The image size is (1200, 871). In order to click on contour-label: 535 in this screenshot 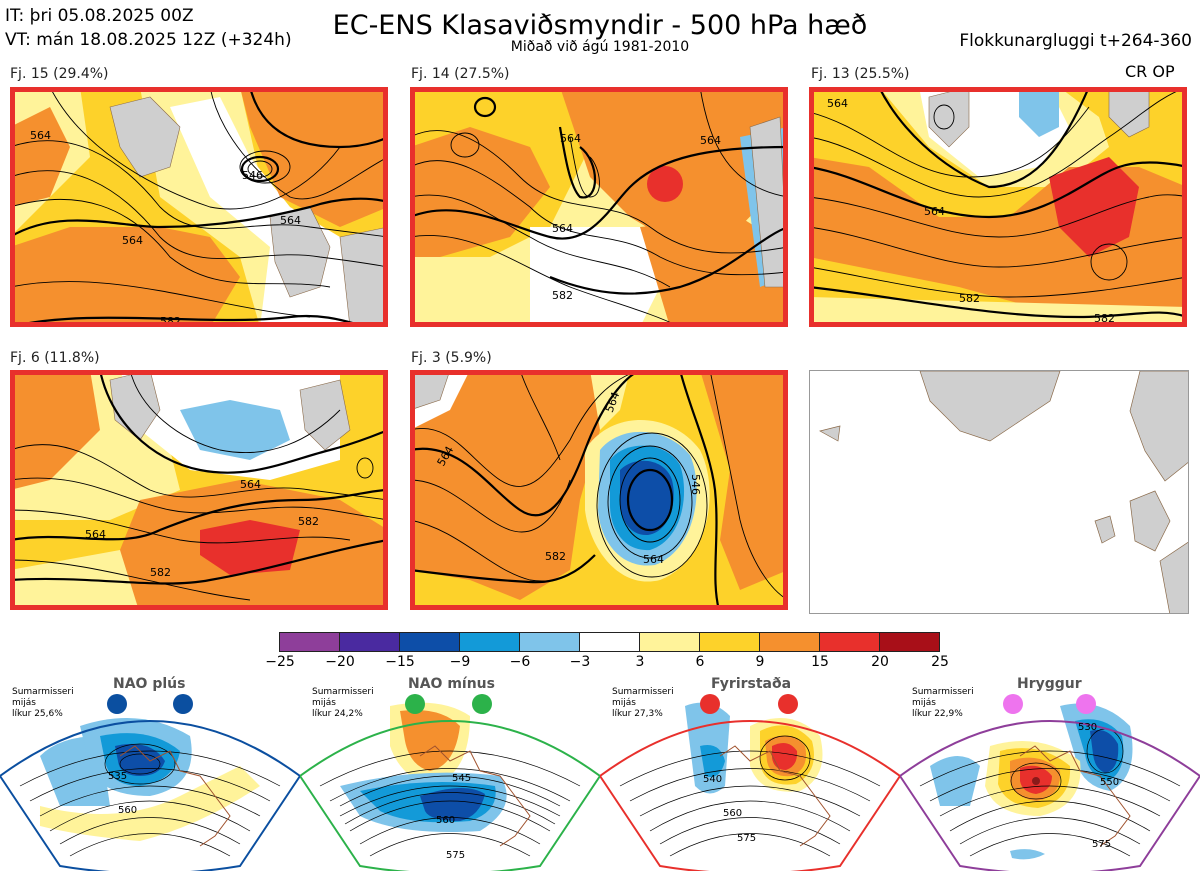, I will do `click(117, 776)`.